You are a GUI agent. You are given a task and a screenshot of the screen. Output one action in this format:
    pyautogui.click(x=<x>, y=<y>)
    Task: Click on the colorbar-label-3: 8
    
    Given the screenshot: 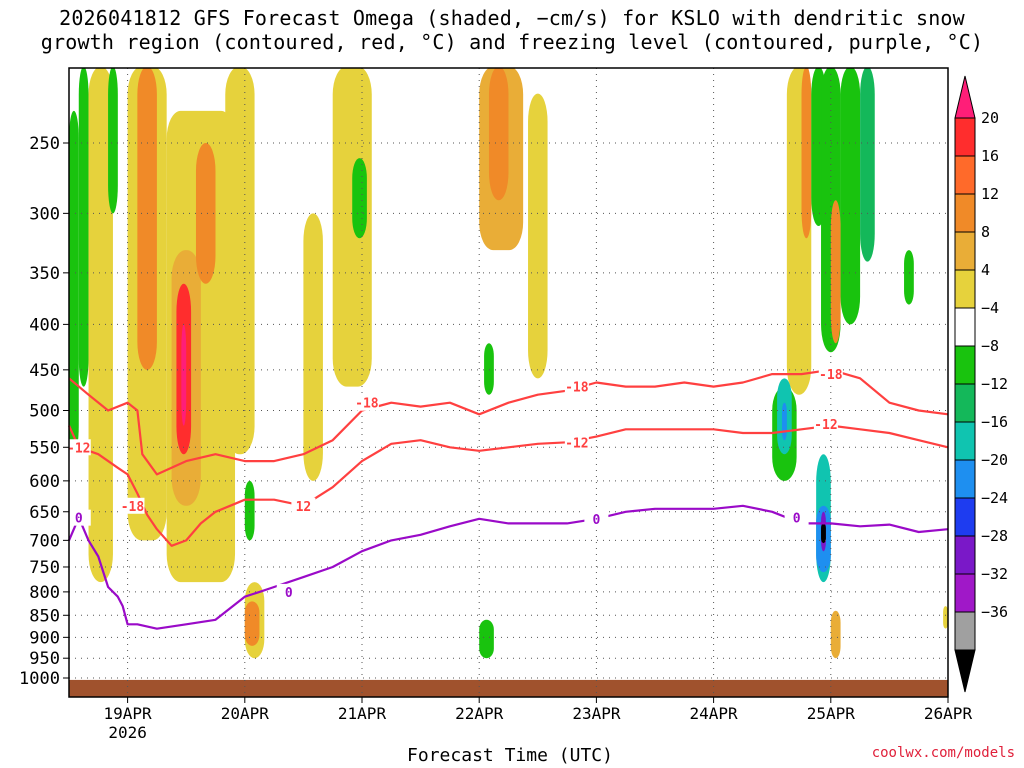 What is the action you would take?
    pyautogui.click(x=985, y=232)
    